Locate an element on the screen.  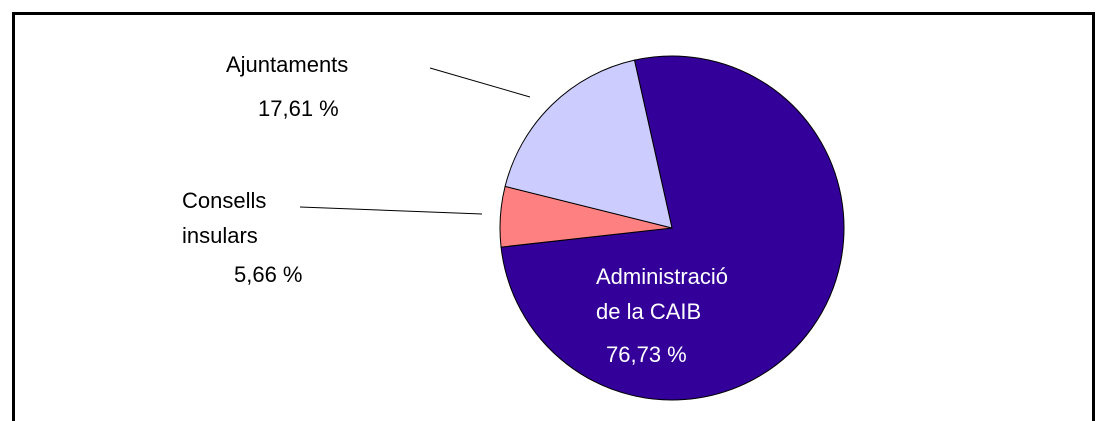
slice-label: Administració de la CAIB is located at coordinates (665, 294).